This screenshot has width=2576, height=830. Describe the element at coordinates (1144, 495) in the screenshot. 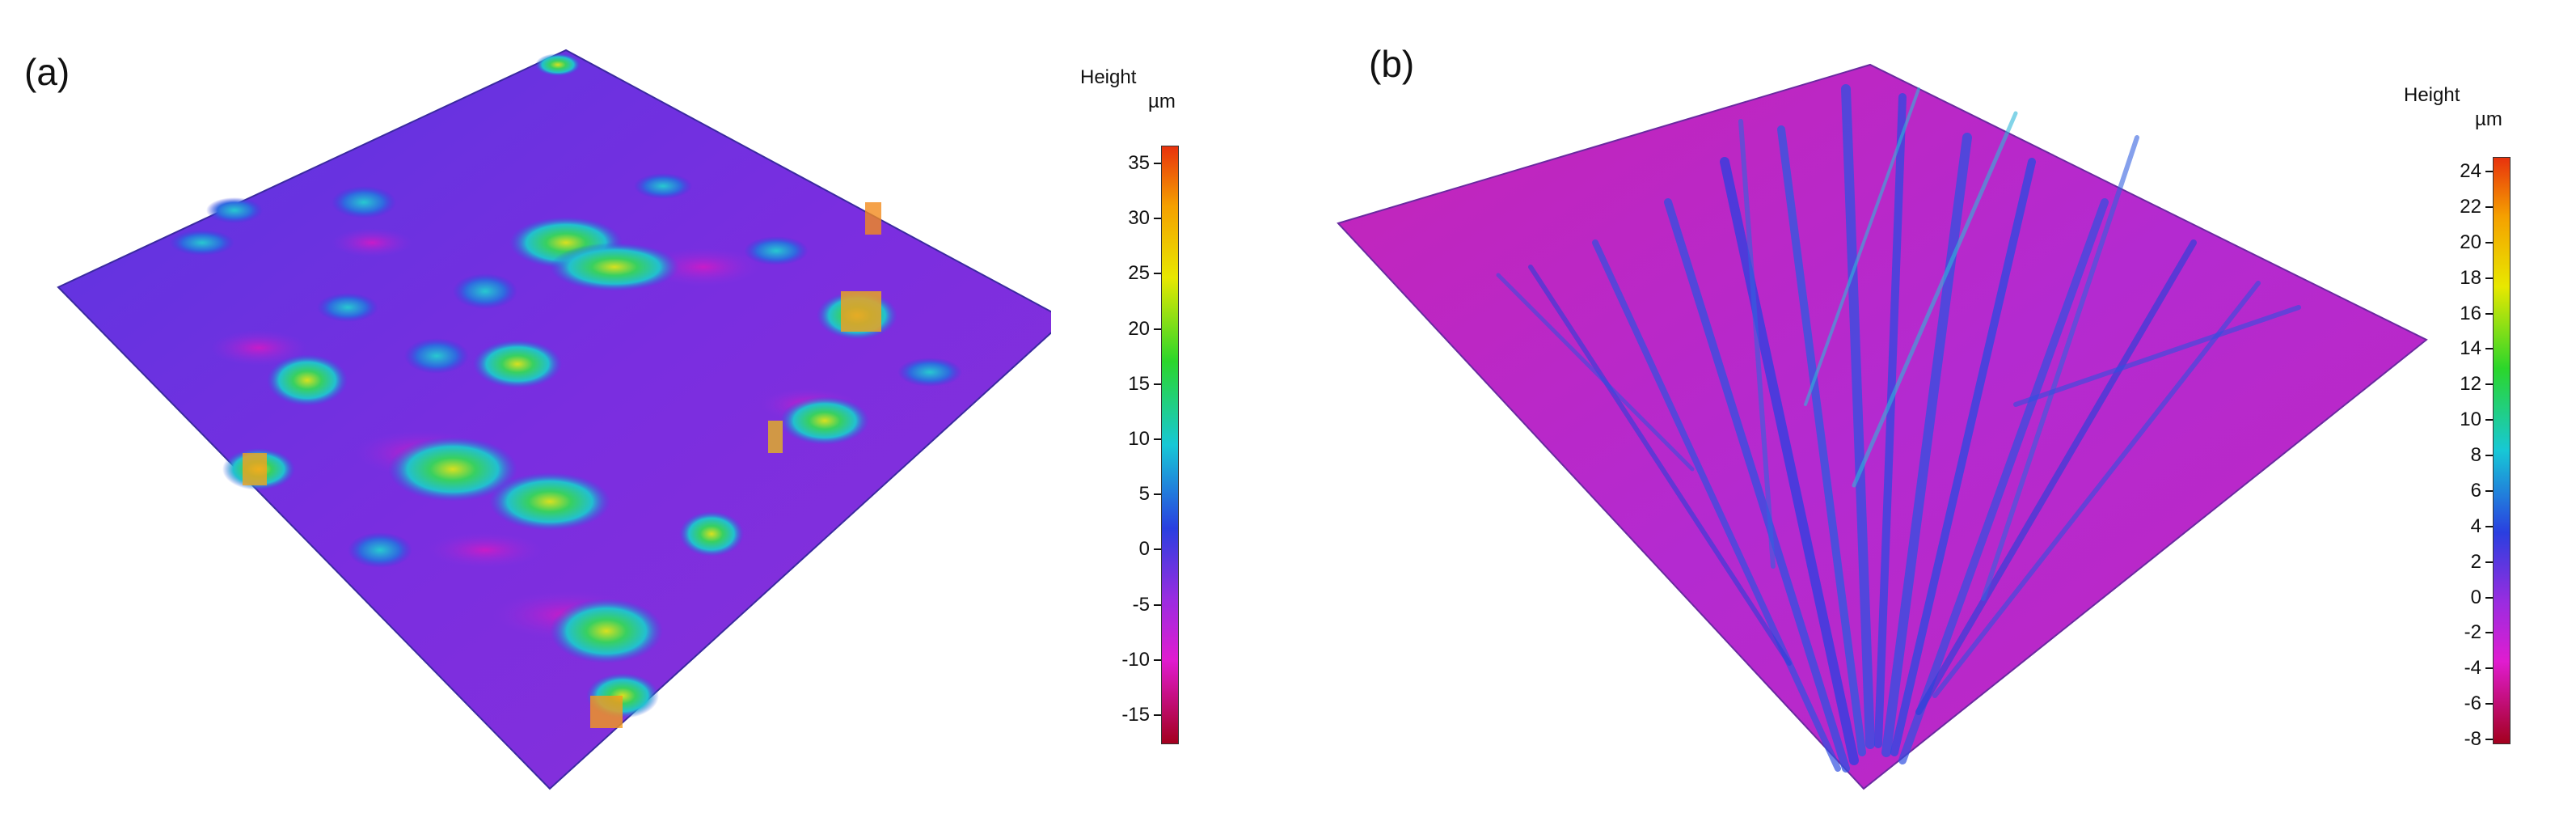

I see `colorbar-tick-label: 5` at that location.